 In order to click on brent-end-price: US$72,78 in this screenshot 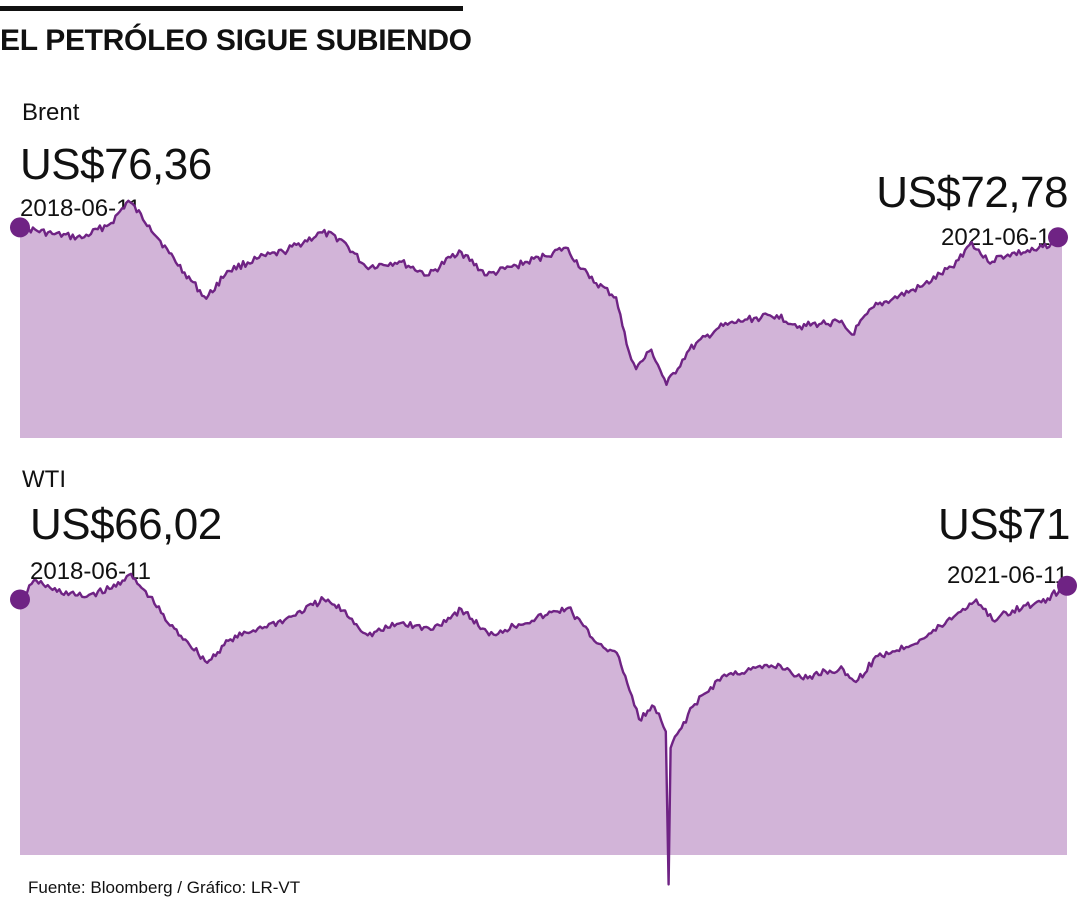, I will do `click(972, 192)`.